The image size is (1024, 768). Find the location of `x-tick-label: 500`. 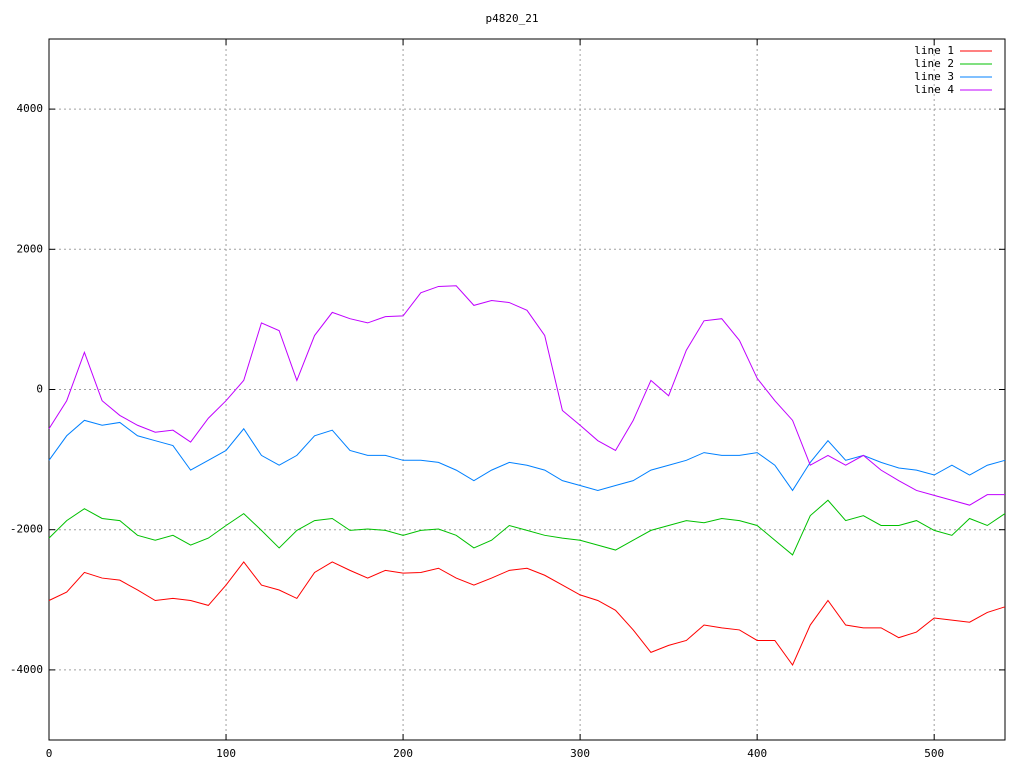

x-tick-label: 500 is located at coordinates (934, 753).